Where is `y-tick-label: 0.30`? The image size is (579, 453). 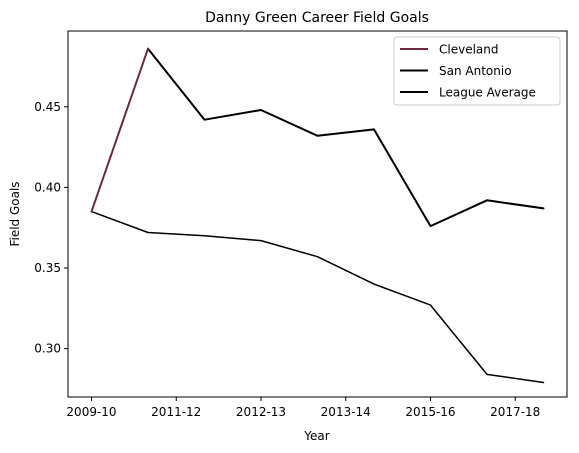 y-tick-label: 0.30 is located at coordinates (47, 349).